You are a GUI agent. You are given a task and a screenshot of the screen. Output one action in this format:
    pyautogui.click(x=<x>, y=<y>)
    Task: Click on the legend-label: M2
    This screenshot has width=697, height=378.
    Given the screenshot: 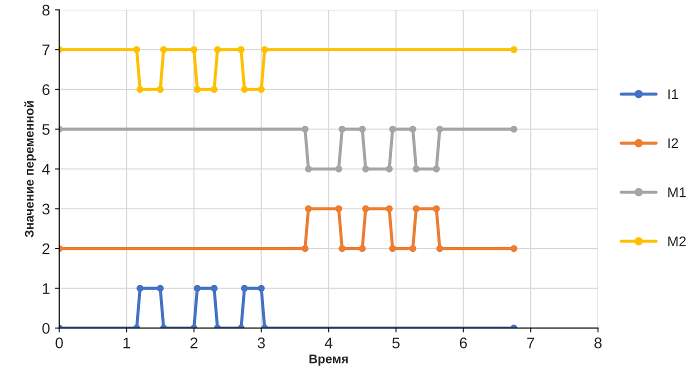 What is the action you would take?
    pyautogui.click(x=677, y=241)
    